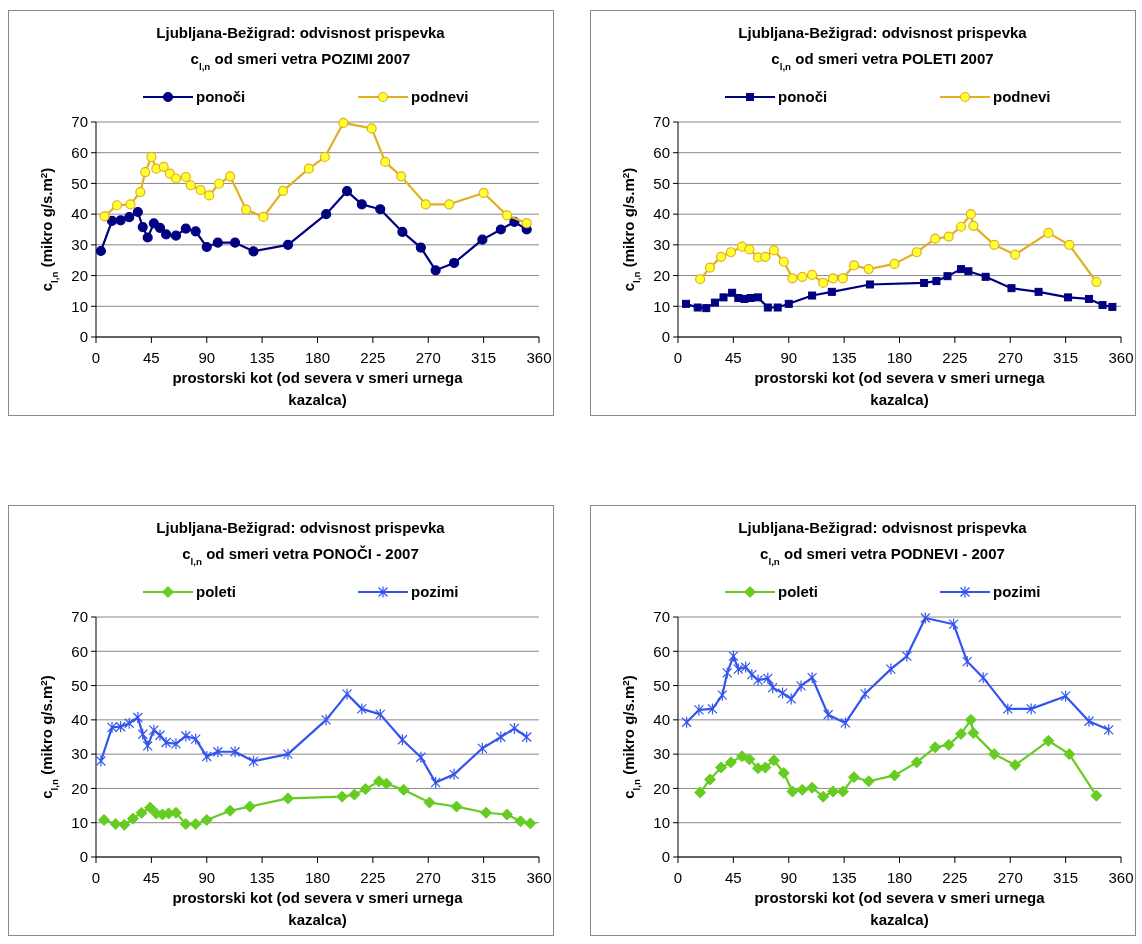 This screenshot has width=1142, height=944. I want to click on y-tick-label: 20, so click(661, 788).